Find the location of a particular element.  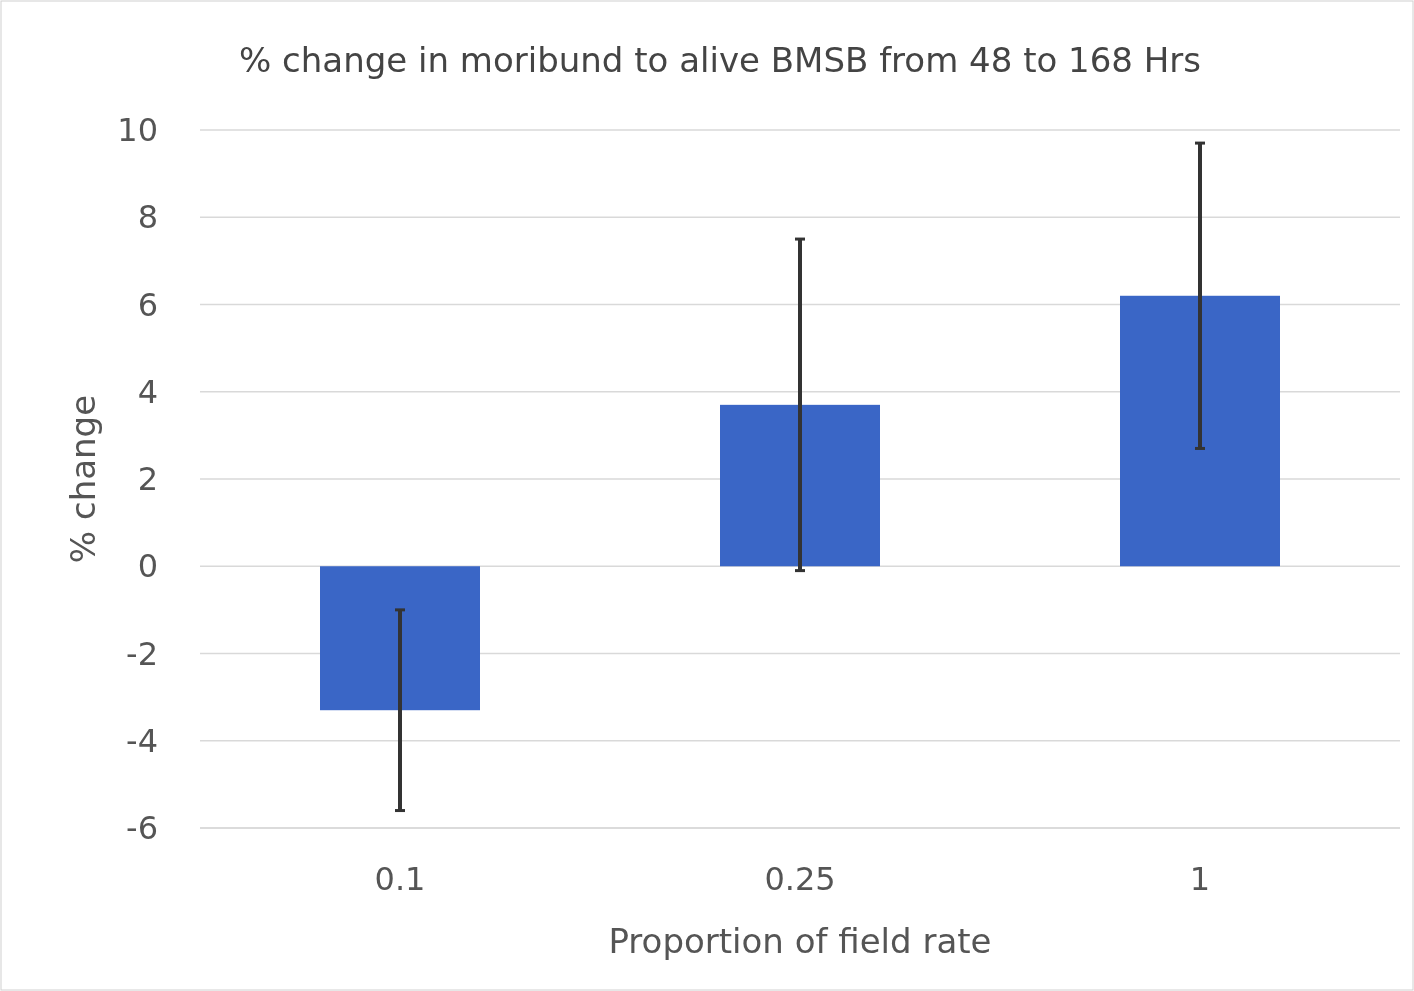

y-tick-label: -4 is located at coordinates (142, 740).